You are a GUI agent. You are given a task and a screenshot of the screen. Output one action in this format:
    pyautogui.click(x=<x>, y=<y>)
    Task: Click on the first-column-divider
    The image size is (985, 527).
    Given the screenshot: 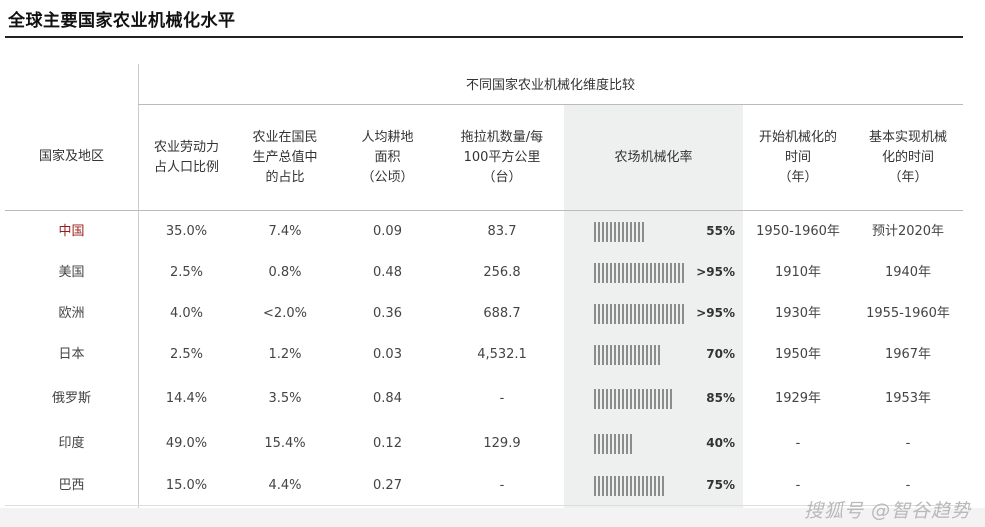 What is the action you would take?
    pyautogui.click(x=138, y=286)
    